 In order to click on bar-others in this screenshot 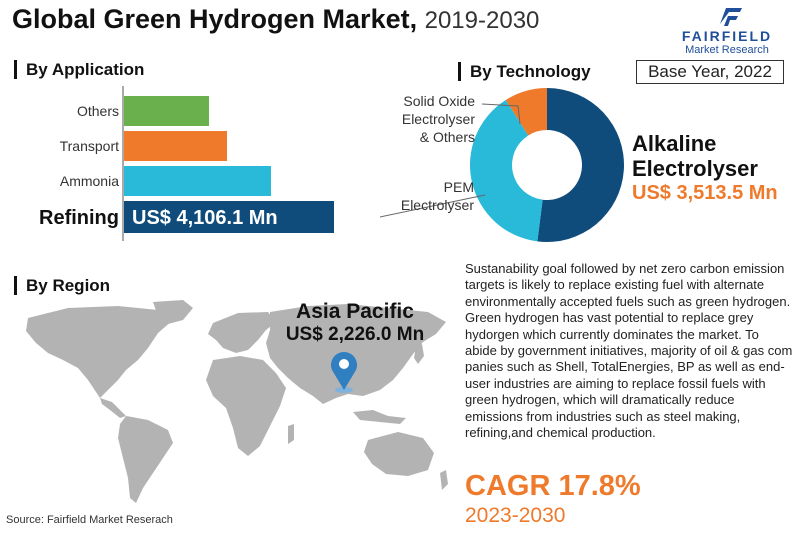, I will do `click(166, 111)`.